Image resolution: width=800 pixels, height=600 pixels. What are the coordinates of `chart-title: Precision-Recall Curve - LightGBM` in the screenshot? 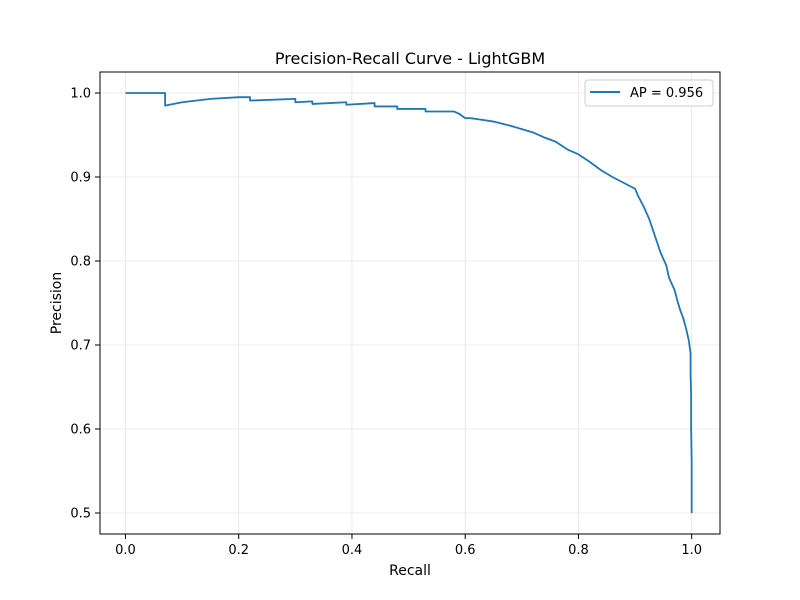 It's located at (410, 58).